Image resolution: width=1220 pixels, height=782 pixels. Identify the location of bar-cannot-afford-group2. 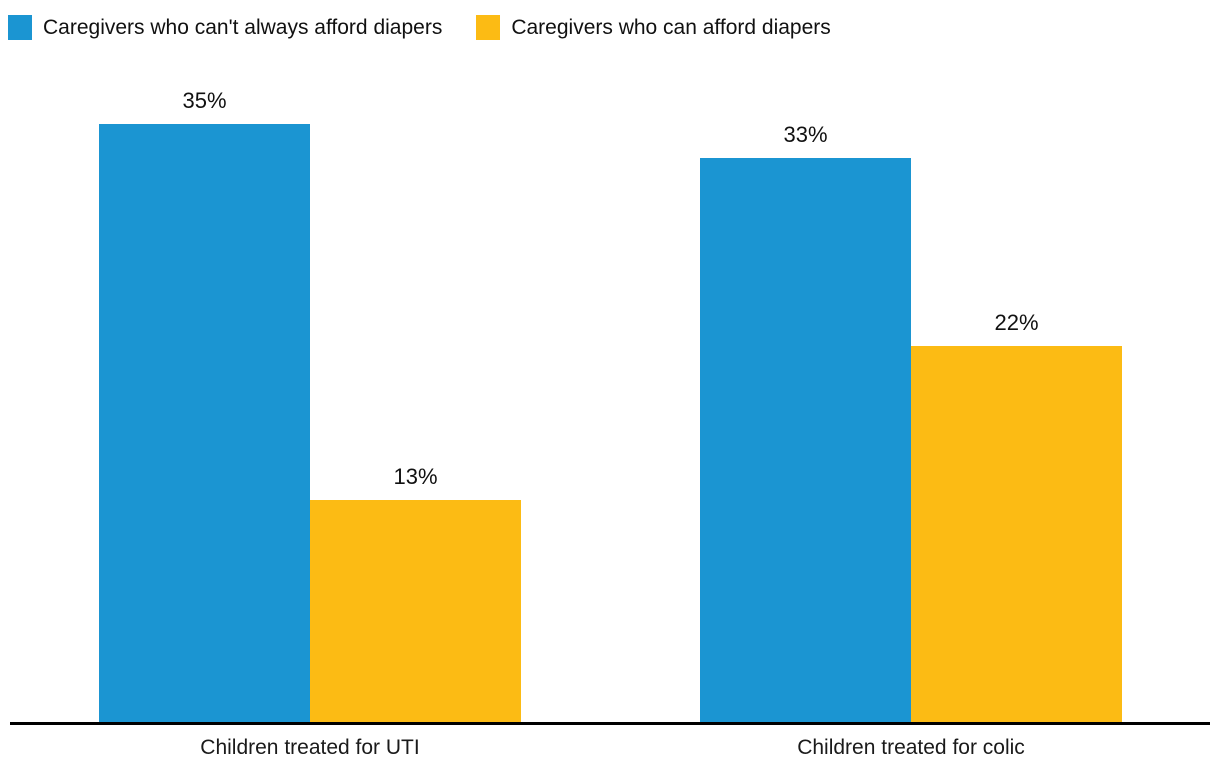
(805, 440).